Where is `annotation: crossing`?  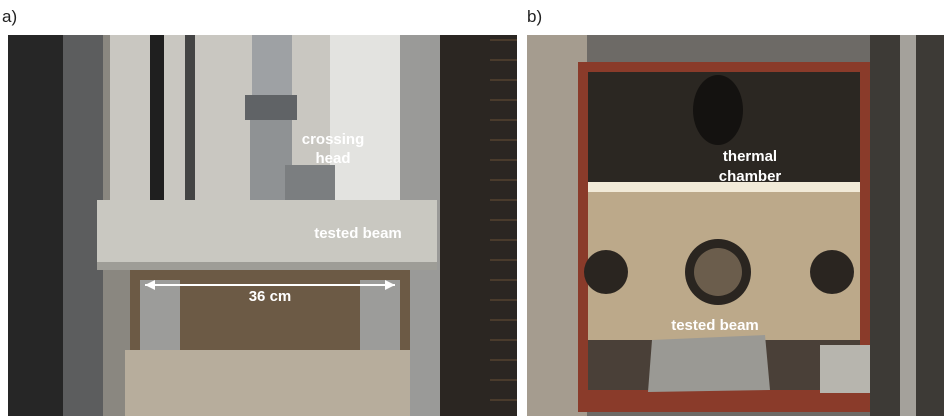
annotation: crossing is located at coordinates (333, 139).